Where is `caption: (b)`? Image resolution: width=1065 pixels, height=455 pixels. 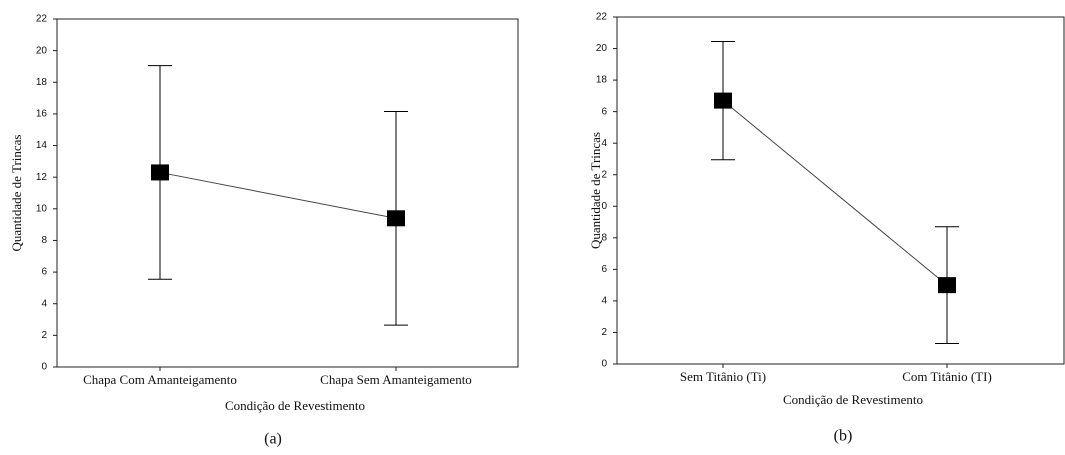 caption: (b) is located at coordinates (843, 436).